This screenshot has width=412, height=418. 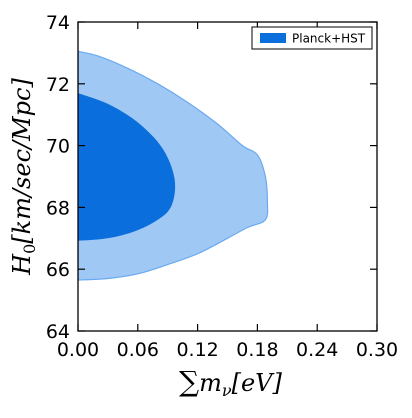 What do you see at coordinates (23, 177) in the screenshot?
I see `y-axis-label: H0[km/sec/Mpc]` at bounding box center [23, 177].